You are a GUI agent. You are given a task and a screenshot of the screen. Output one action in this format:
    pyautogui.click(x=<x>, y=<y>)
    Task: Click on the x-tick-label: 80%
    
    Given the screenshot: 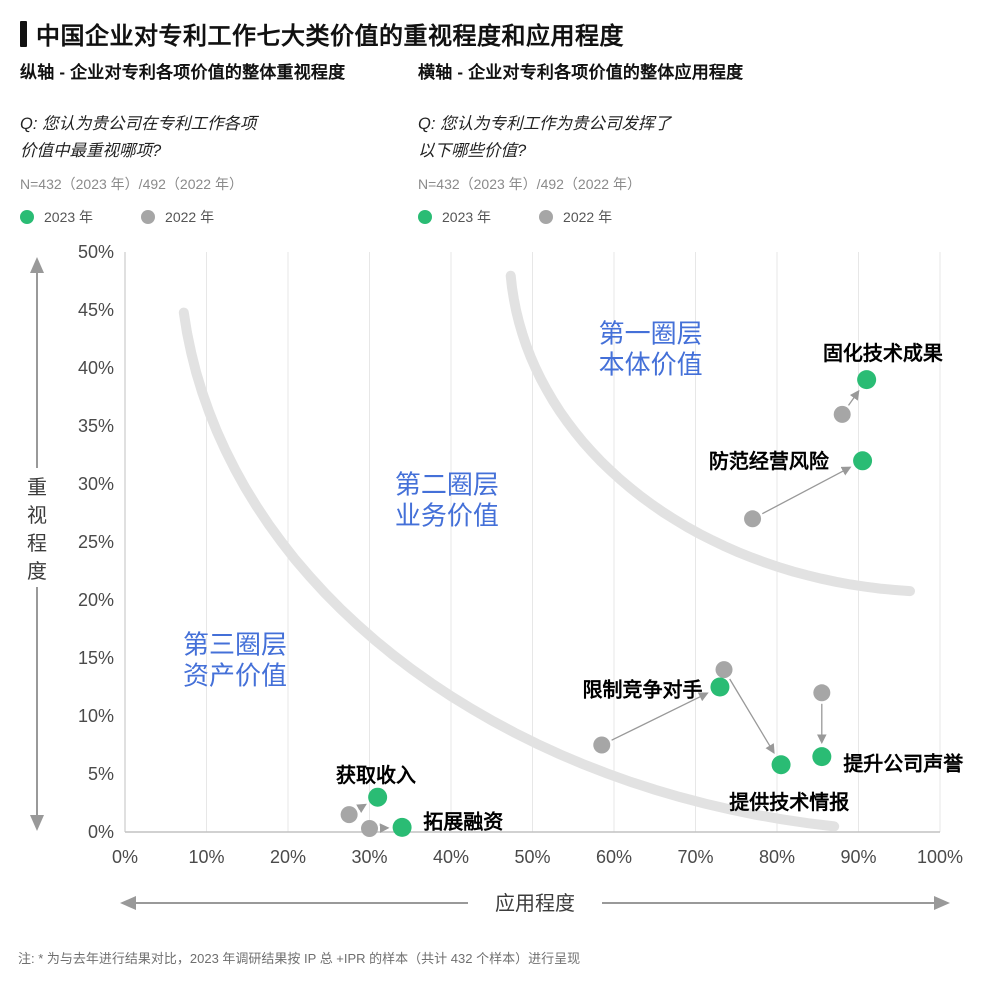 What is the action you would take?
    pyautogui.click(x=777, y=857)
    